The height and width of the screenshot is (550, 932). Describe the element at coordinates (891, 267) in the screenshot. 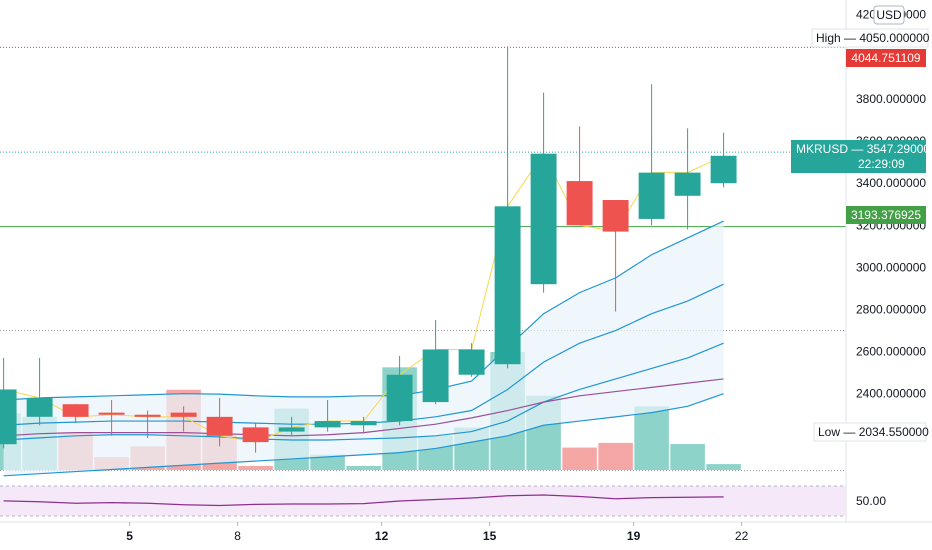

I see `price-tick-label: 3000.000000` at that location.